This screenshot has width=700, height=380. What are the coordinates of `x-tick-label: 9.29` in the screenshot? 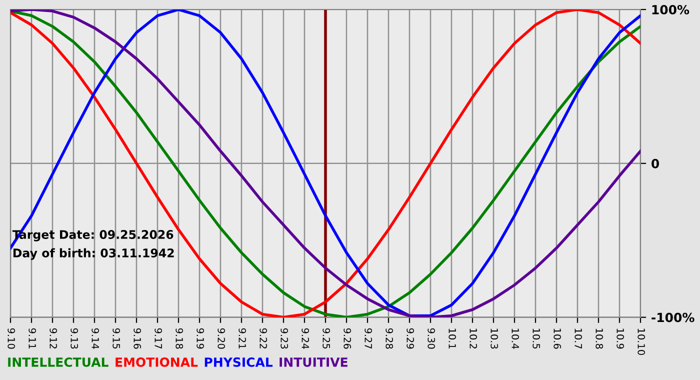 It's located at (410, 338).